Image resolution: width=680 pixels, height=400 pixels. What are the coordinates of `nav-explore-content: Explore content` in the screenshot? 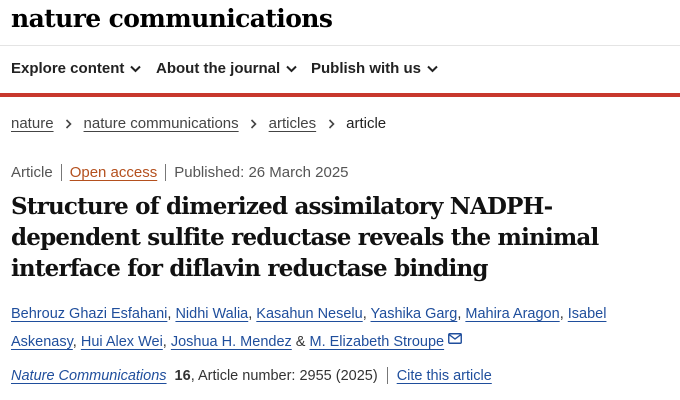 It's located at (76, 68).